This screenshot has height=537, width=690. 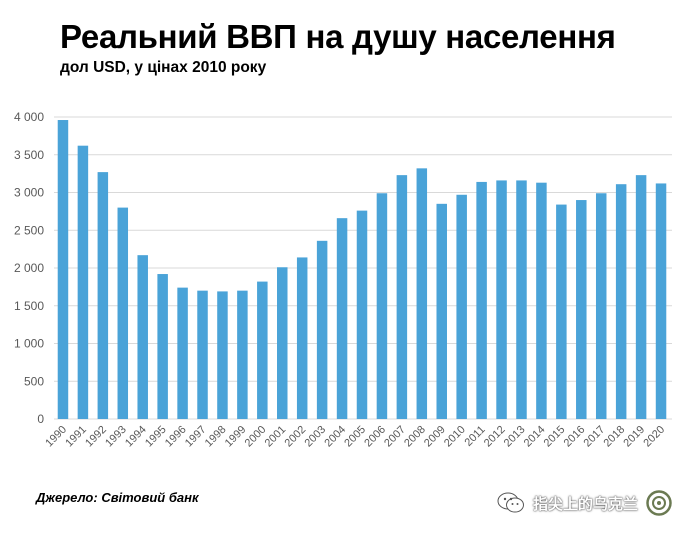 I want to click on bar-2002, so click(x=302, y=338).